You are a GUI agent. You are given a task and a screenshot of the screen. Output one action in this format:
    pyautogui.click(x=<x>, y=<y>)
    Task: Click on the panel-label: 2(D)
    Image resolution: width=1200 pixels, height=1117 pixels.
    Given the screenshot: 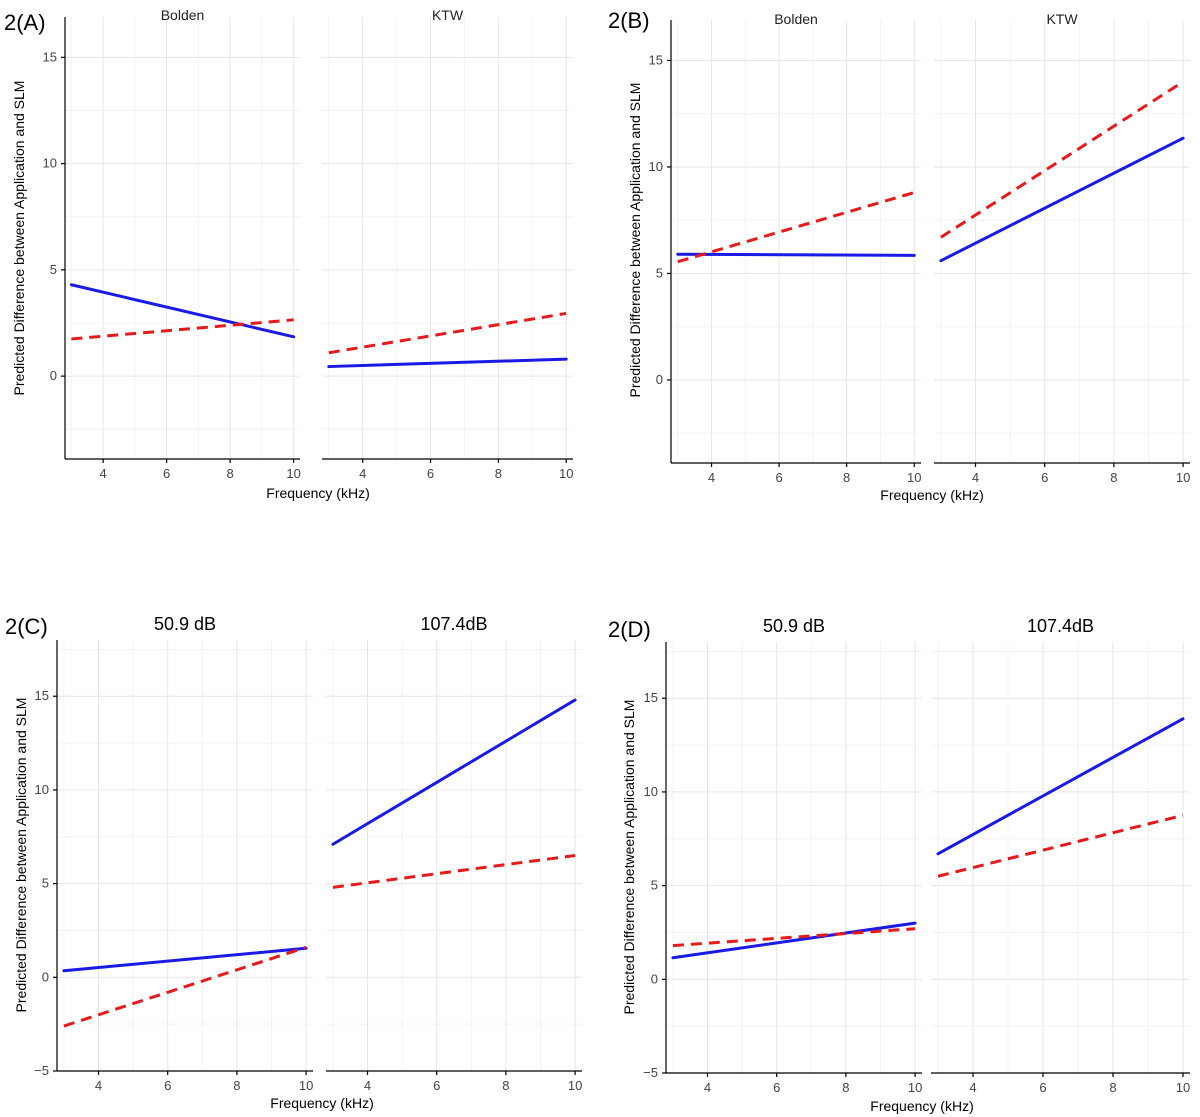 What is the action you would take?
    pyautogui.click(x=629, y=629)
    